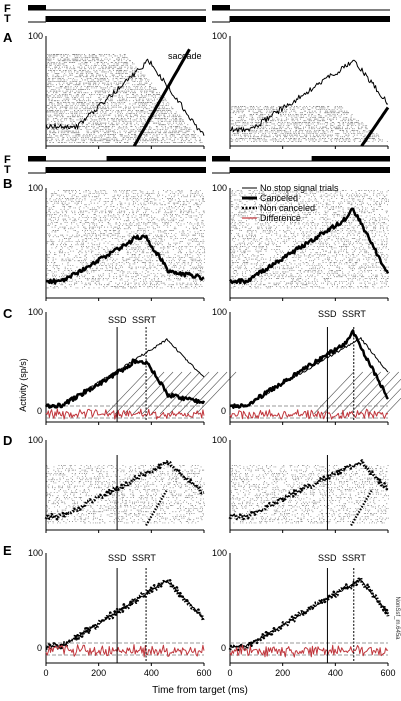 Image resolution: width=401 pixels, height=701 pixels. Describe the element at coordinates (279, 198) in the screenshot. I see `legend-canceled: Canceled` at that location.